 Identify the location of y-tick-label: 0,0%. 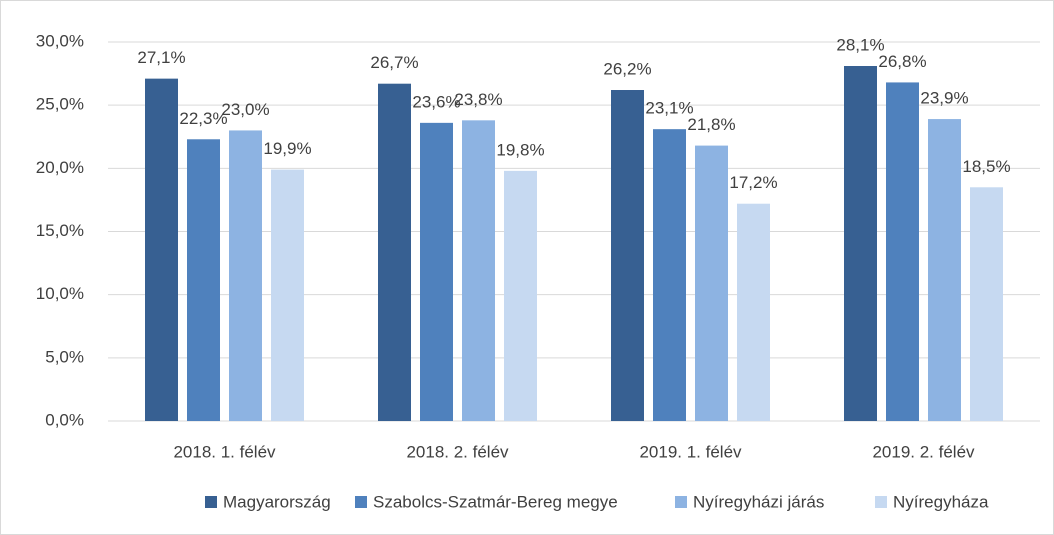
(64, 419).